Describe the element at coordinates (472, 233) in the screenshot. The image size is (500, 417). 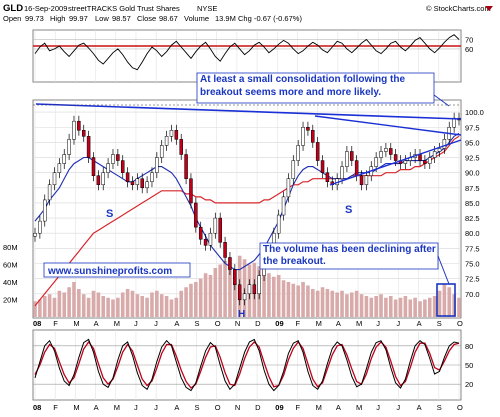
I see `price-tick-label: 80.0` at that location.